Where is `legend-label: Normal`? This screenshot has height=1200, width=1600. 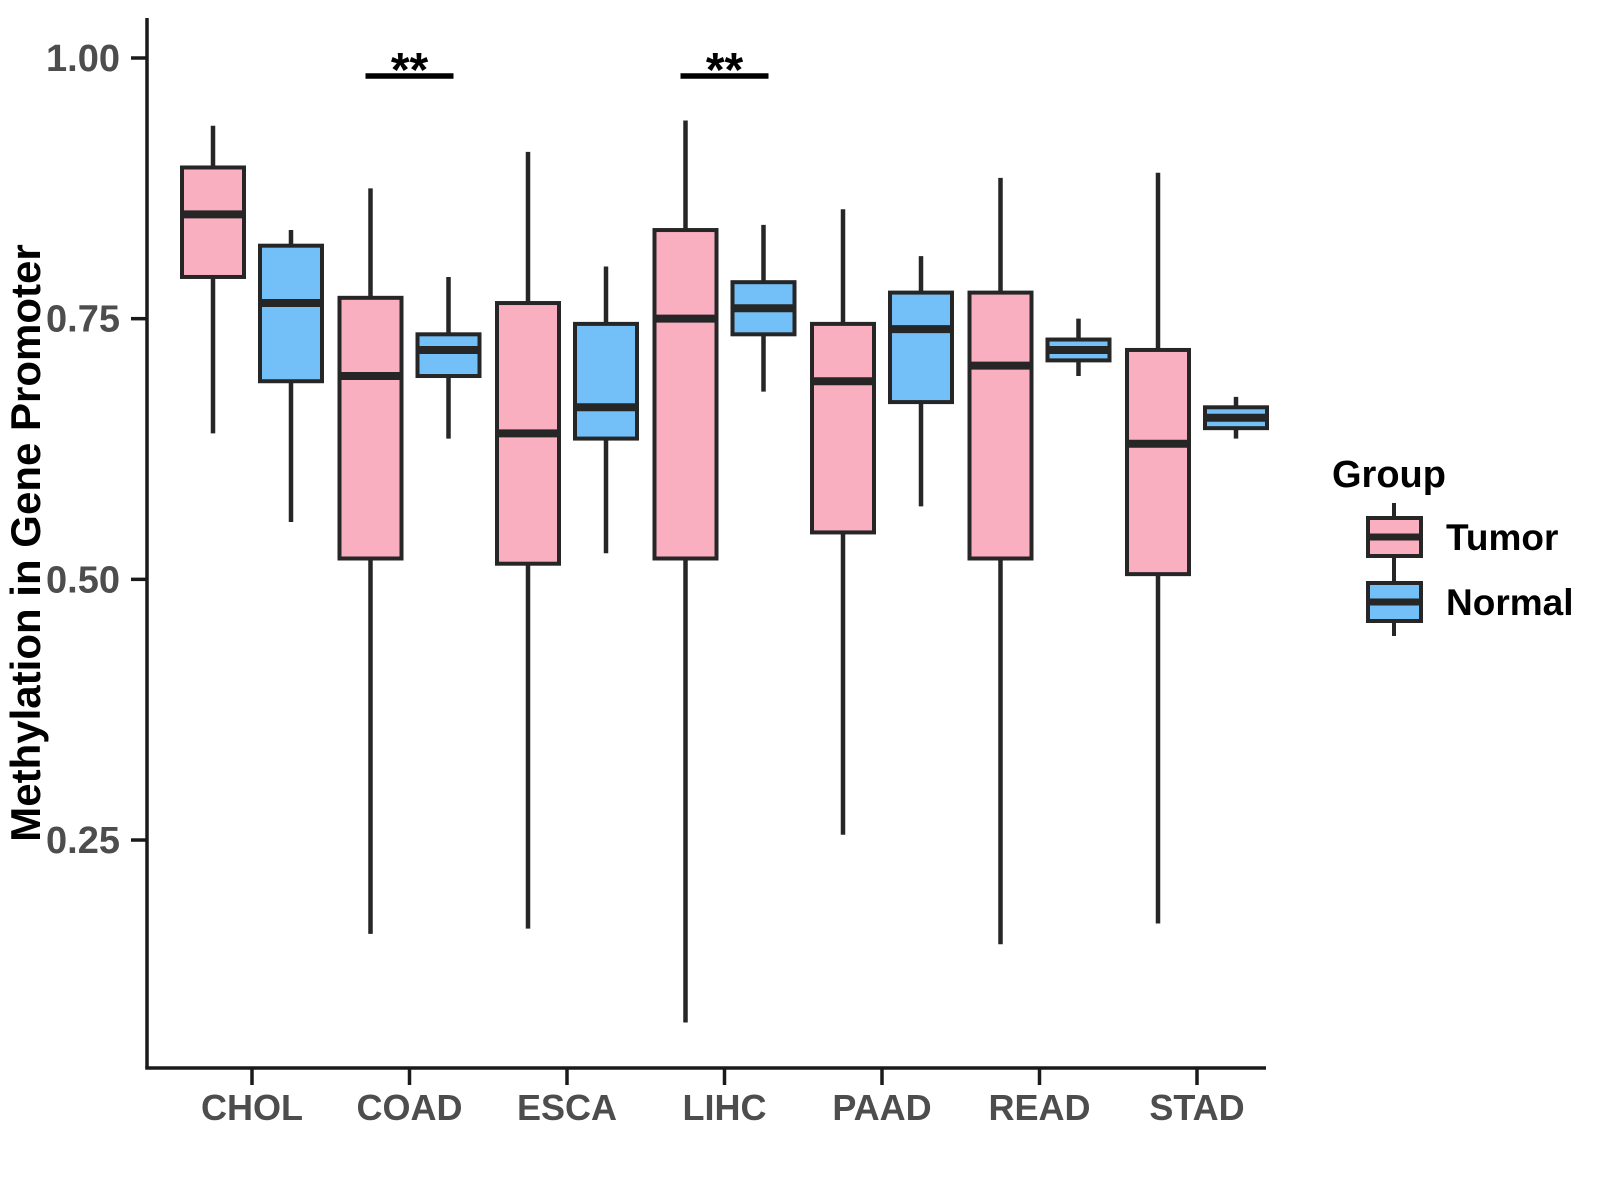 legend-label: Normal is located at coordinates (1509, 602).